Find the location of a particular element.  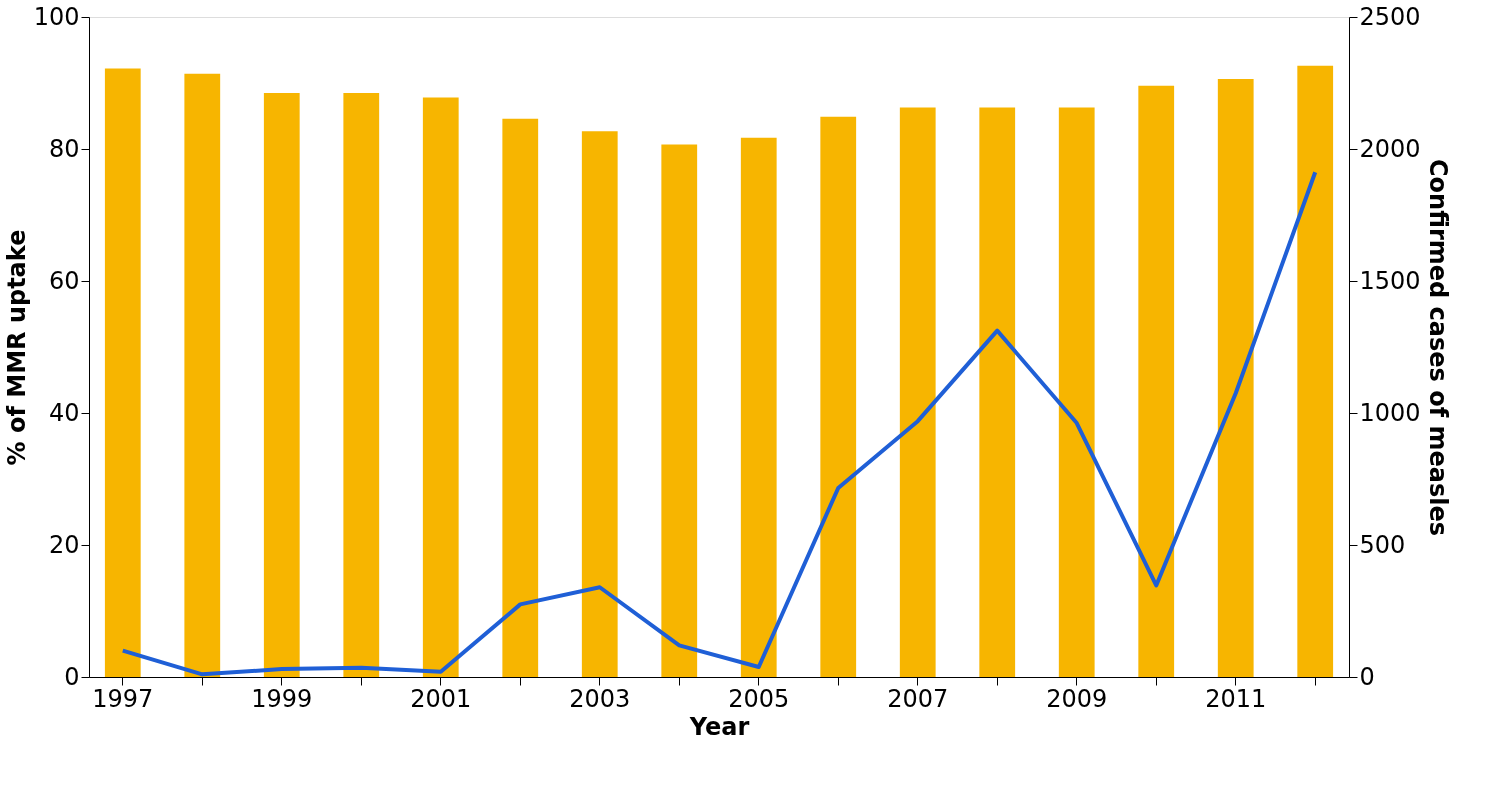

y2-tick-label: 500 is located at coordinates (1382, 544).